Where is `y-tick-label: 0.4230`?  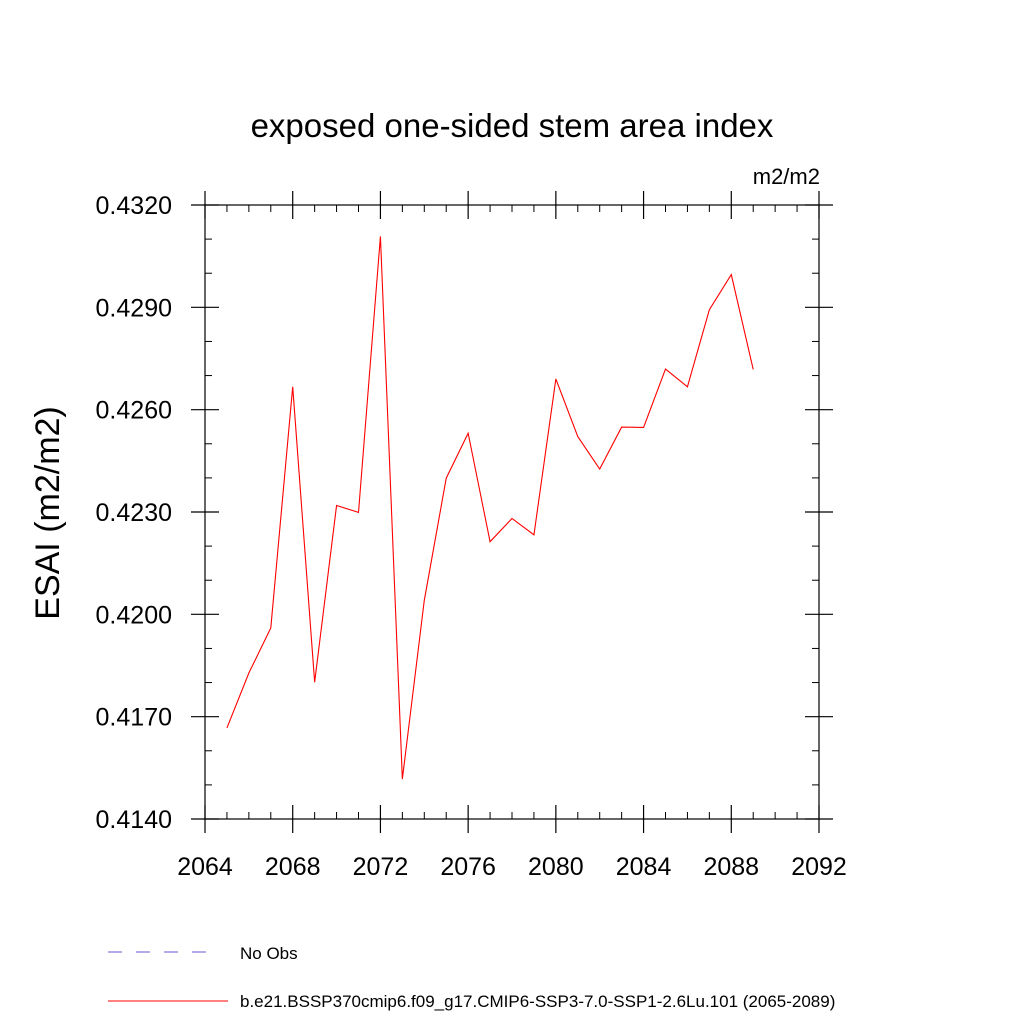 y-tick-label: 0.4230 is located at coordinates (134, 513).